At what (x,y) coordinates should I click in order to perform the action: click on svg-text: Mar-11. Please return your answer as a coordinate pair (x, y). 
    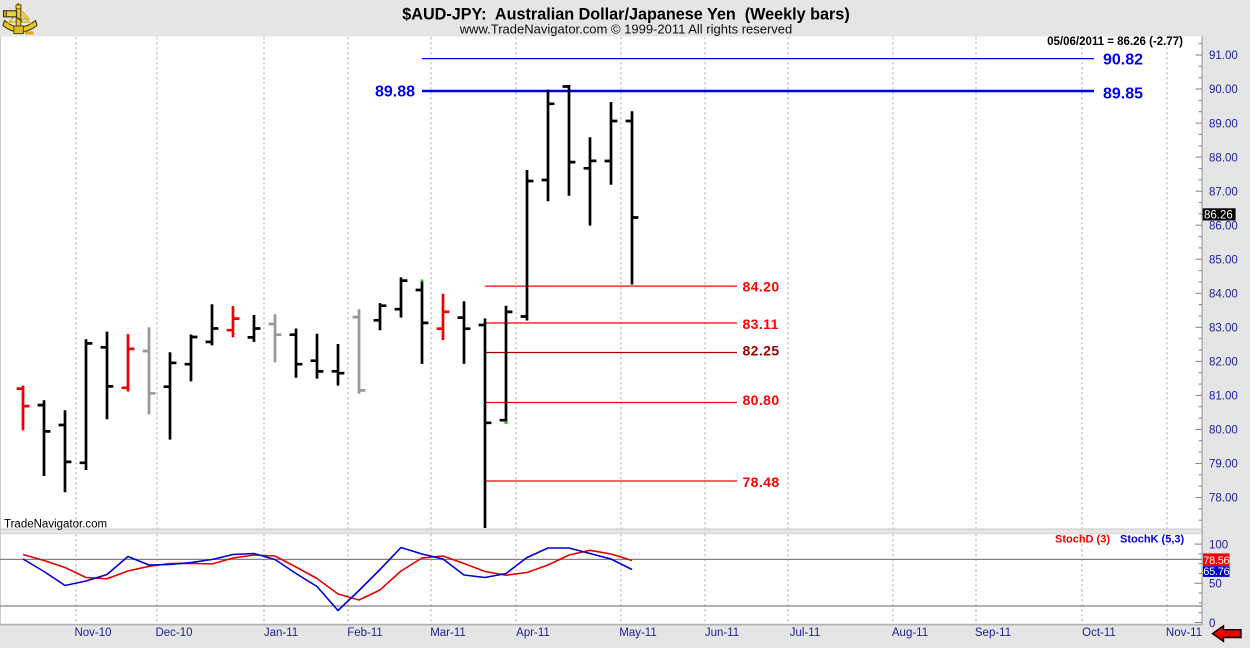
    Looking at the image, I should click on (448, 633).